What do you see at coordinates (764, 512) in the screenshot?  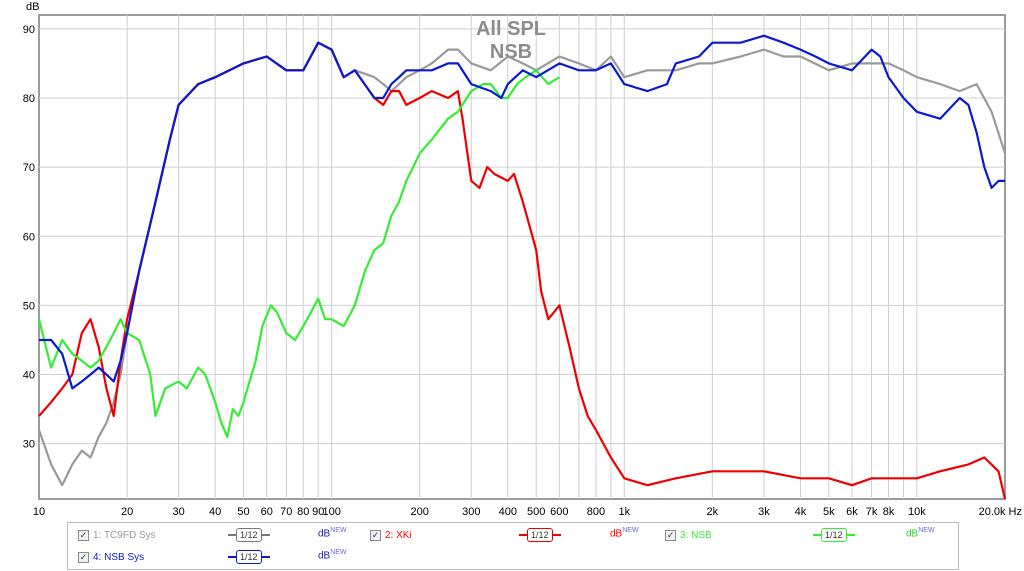 I see `x-tick-label: 3k` at bounding box center [764, 512].